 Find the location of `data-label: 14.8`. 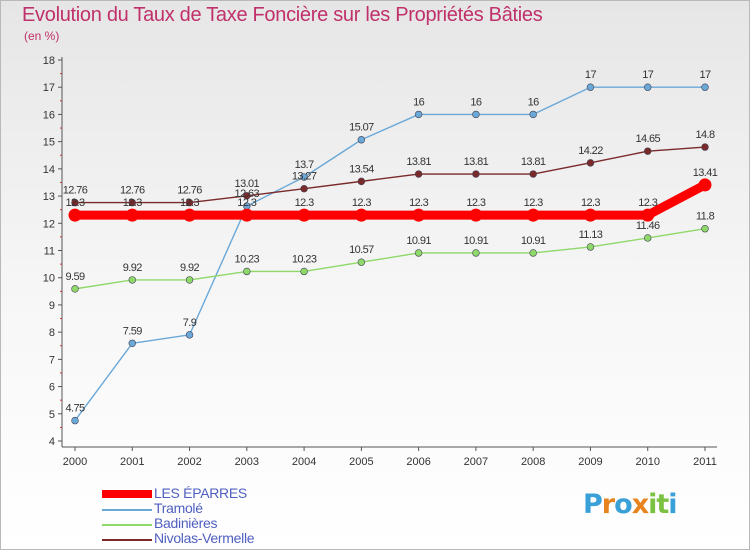

data-label: 14.8 is located at coordinates (704, 135).